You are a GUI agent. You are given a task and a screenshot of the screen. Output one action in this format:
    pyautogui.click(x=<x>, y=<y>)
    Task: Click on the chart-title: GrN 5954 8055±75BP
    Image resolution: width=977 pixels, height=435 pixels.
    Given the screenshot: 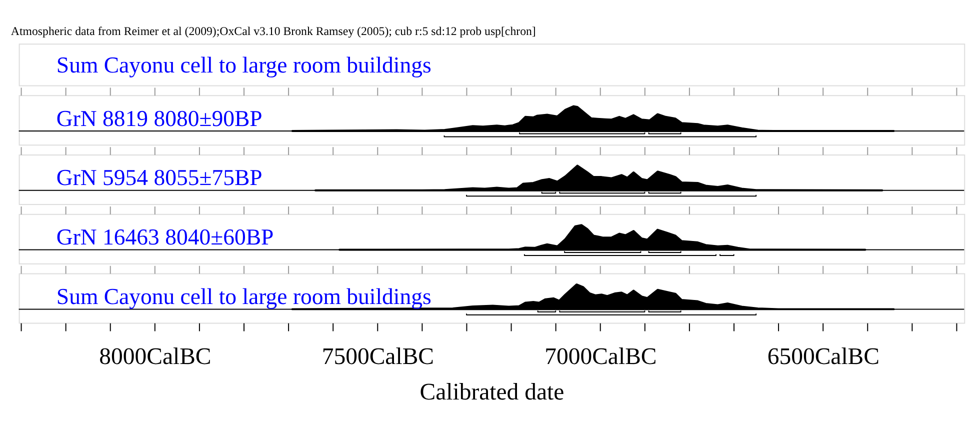 What is the action you would take?
    pyautogui.click(x=159, y=177)
    